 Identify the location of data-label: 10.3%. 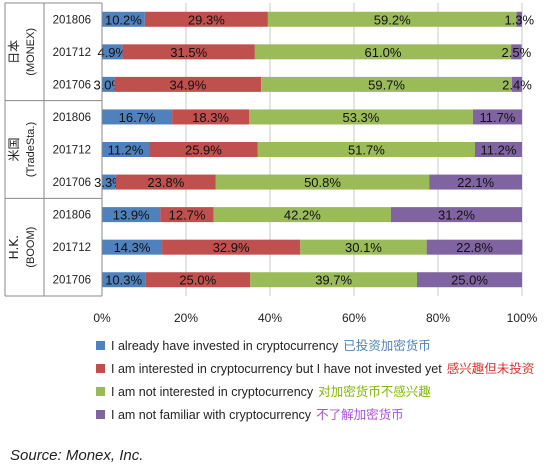
(123, 280).